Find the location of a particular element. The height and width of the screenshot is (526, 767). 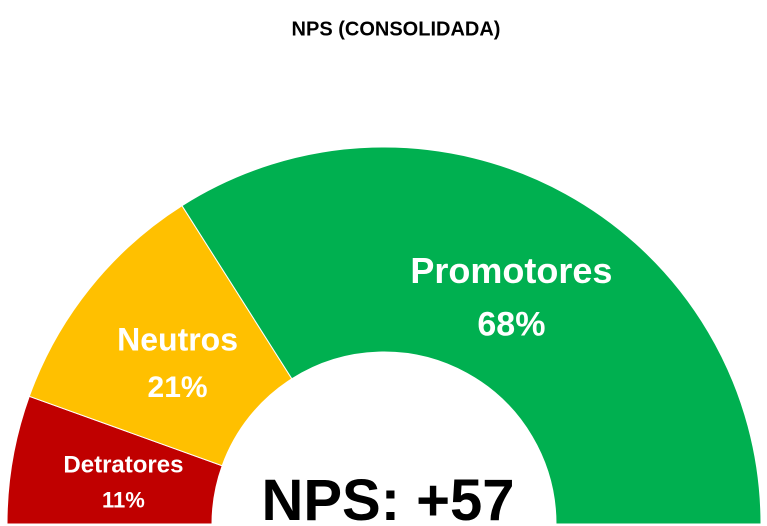

segment-value-label: 11% is located at coordinates (123, 499).